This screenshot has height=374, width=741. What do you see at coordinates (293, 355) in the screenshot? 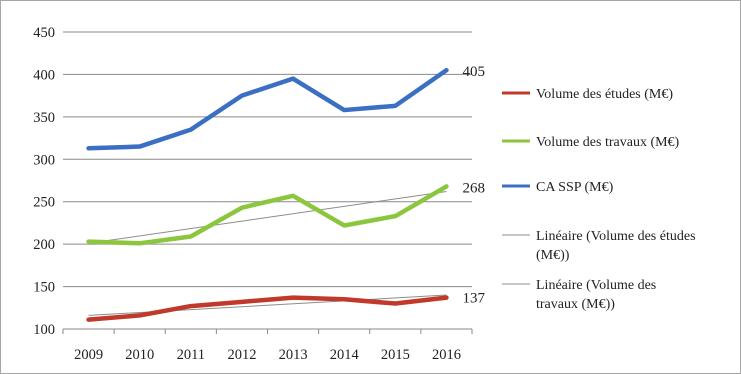
I see `x-tick-label: 2013` at bounding box center [293, 355].